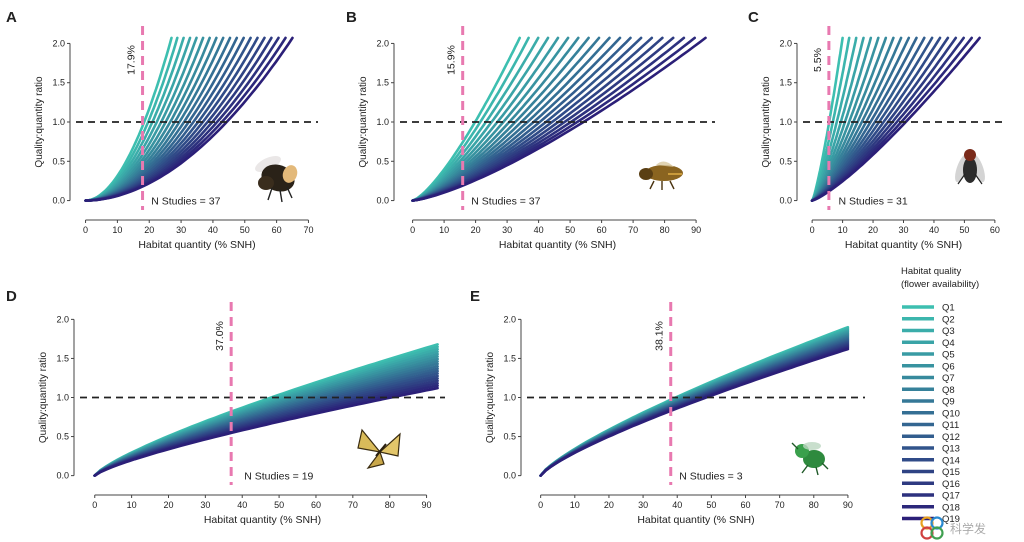 This screenshot has height=542, width=1024. What do you see at coordinates (948, 378) in the screenshot?
I see `legend-label-q7: Q7` at bounding box center [948, 378].